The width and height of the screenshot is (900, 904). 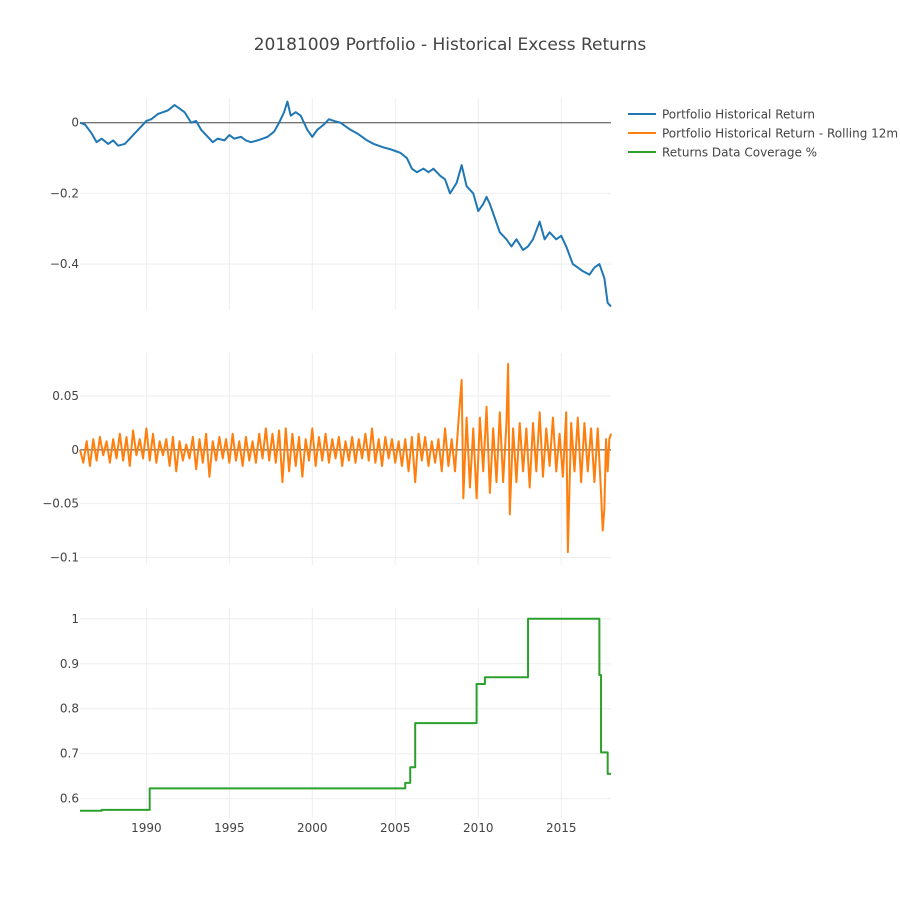 I want to click on x-tick-label: 2015, so click(x=561, y=828).